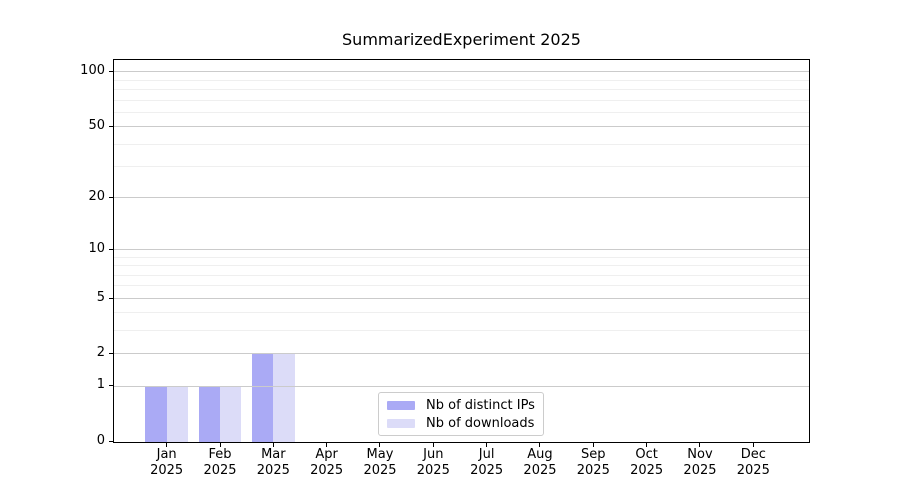 Image resolution: width=900 pixels, height=500 pixels. Describe the element at coordinates (273, 454) in the screenshot. I see `x-tick-month: Mar` at that location.